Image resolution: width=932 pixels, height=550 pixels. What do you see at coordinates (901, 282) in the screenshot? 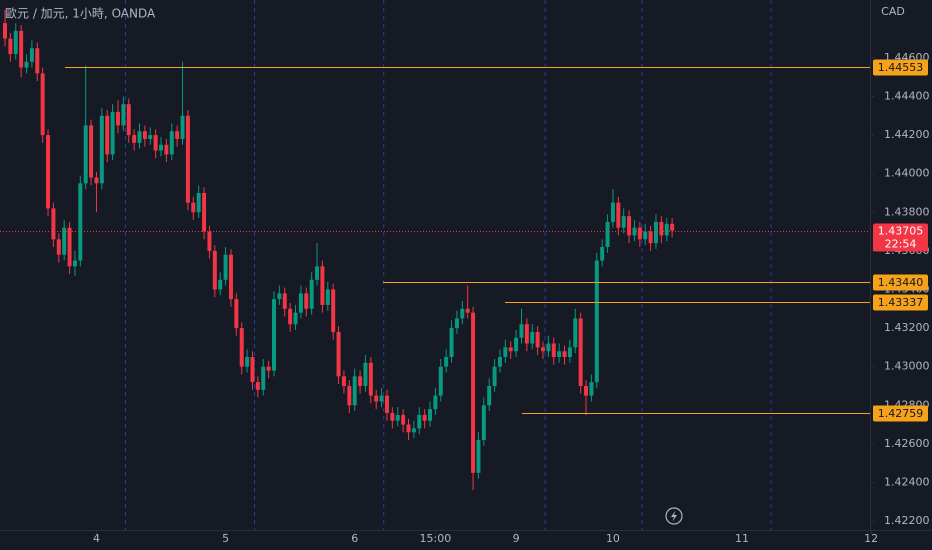
I see `price-line-label: 1.43440` at bounding box center [901, 282].